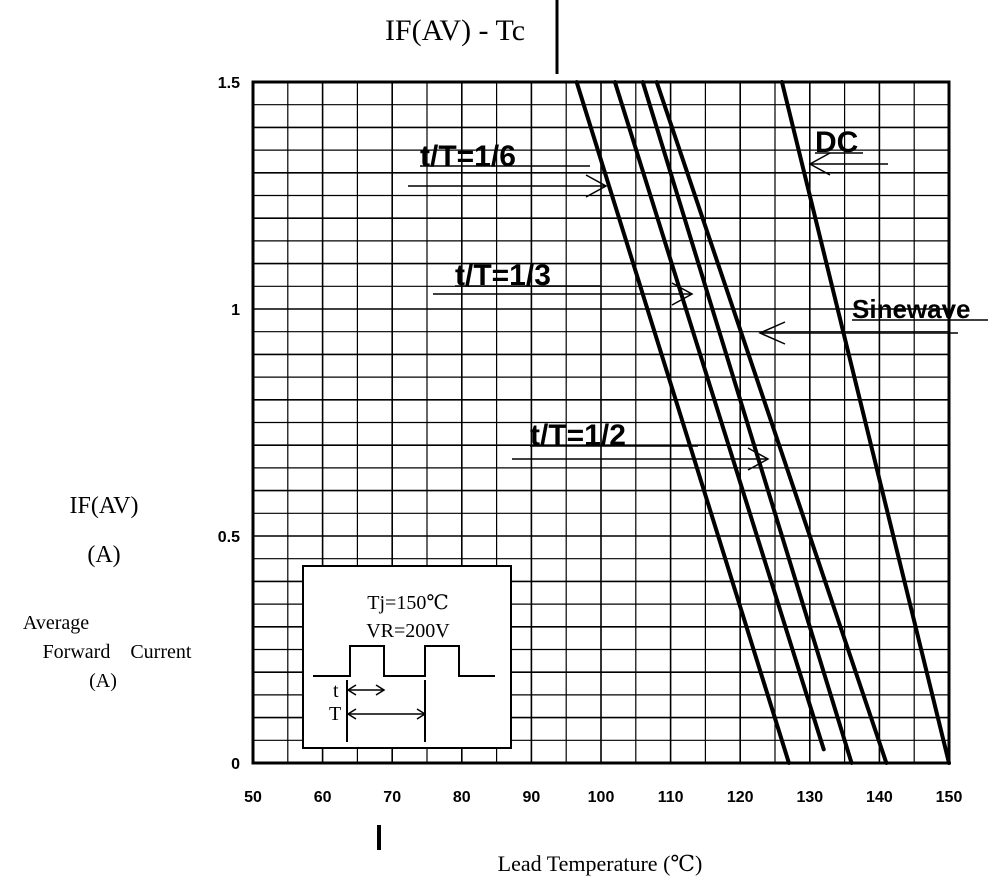 The width and height of the screenshot is (993, 887). I want to click on x-tick-label: 60, so click(323, 797).